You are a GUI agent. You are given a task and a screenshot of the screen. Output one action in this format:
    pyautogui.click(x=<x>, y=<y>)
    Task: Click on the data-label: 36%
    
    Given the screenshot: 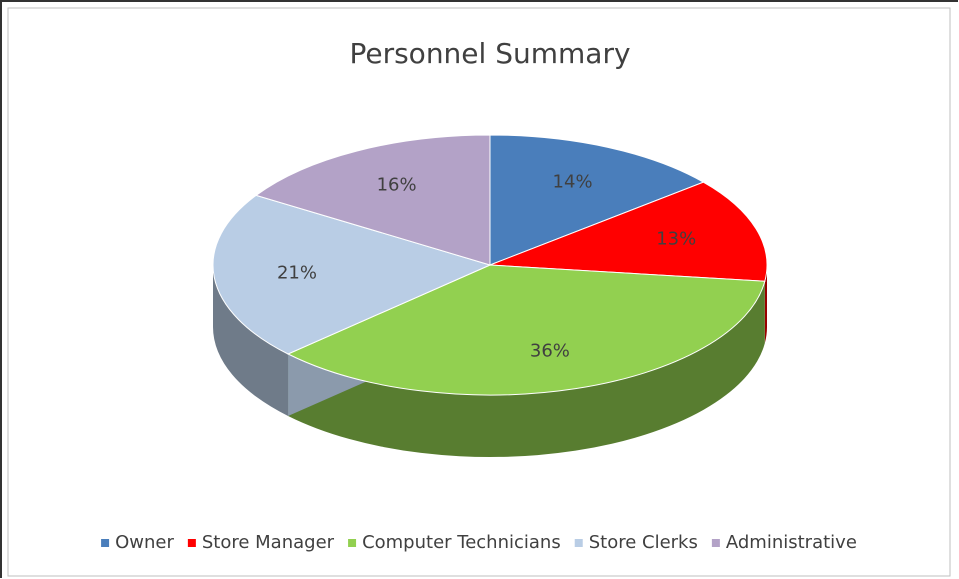 What is the action you would take?
    pyautogui.click(x=550, y=351)
    